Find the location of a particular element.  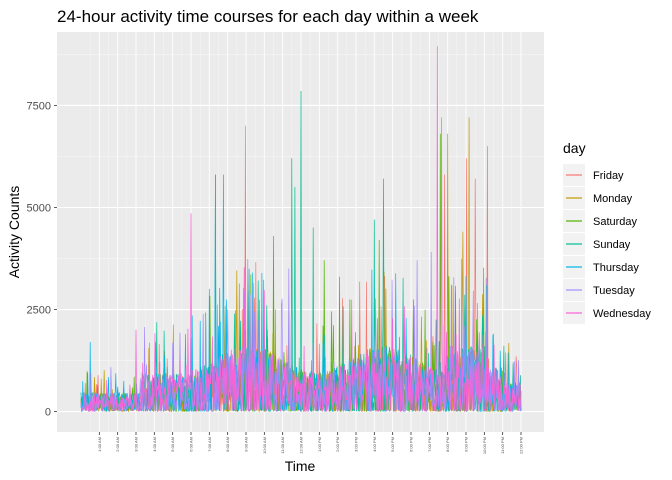

x-tick-label: 2:00 PM is located at coordinates (337, 444).